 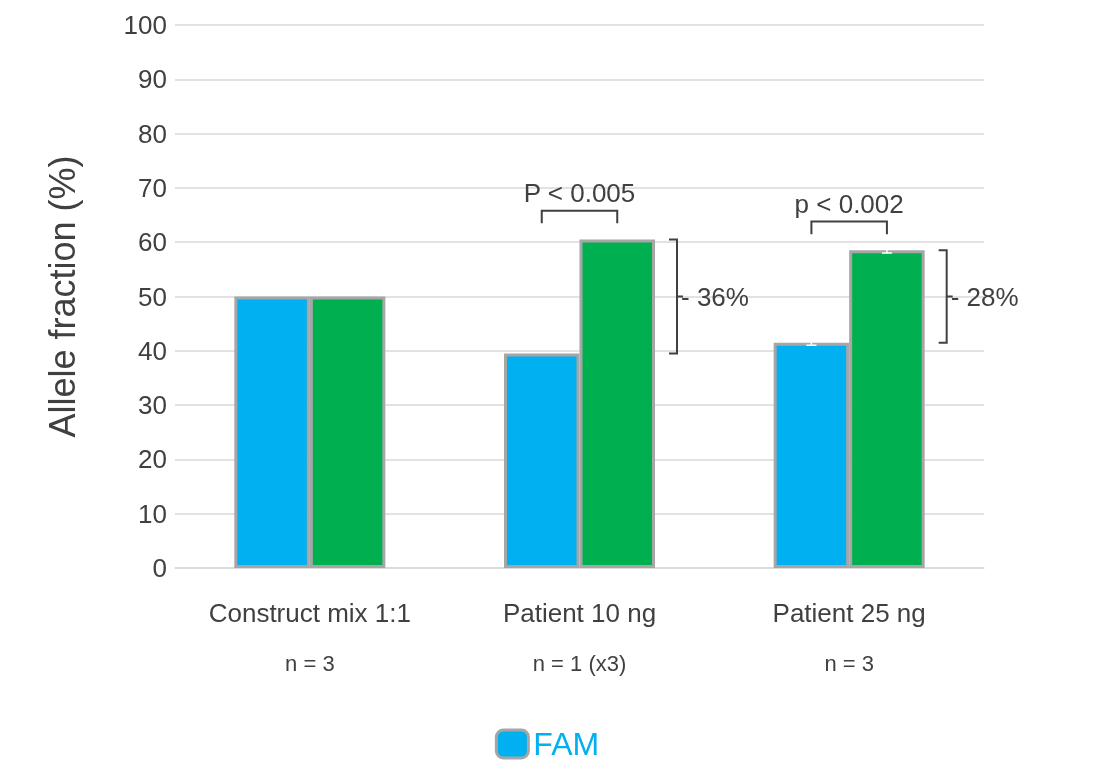 I want to click on y-tick-label: 40, so click(x=152, y=350).